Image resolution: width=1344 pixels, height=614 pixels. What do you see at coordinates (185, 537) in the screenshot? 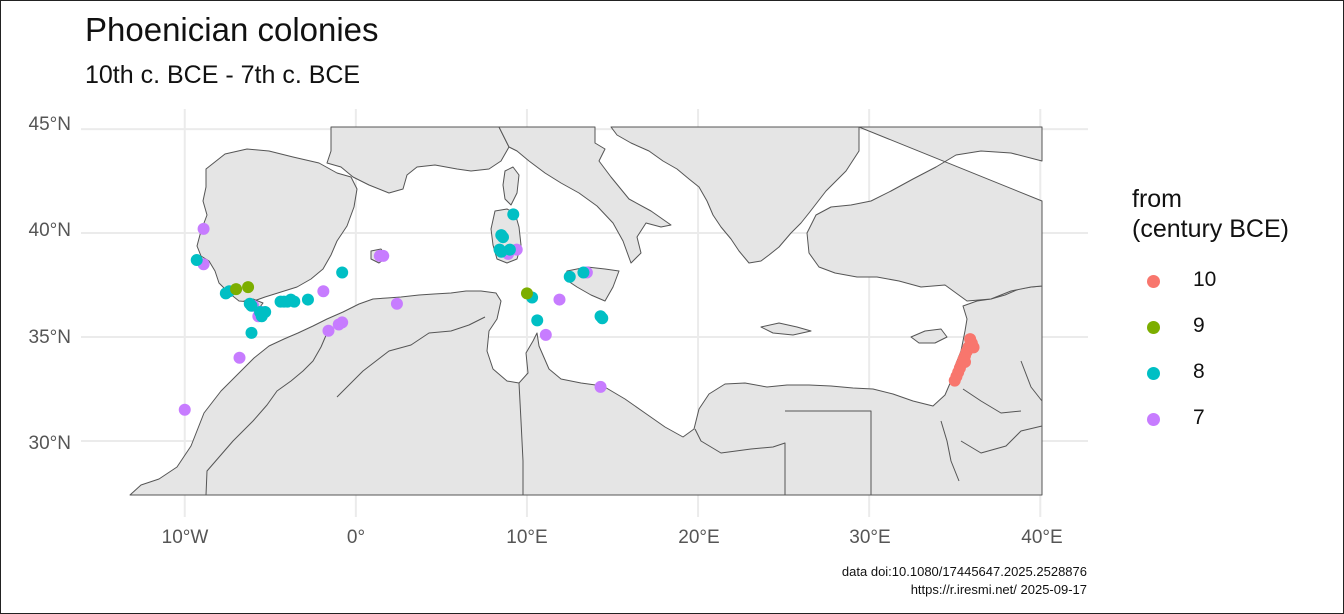
I see `x-tick-label: 10°W` at bounding box center [185, 537].